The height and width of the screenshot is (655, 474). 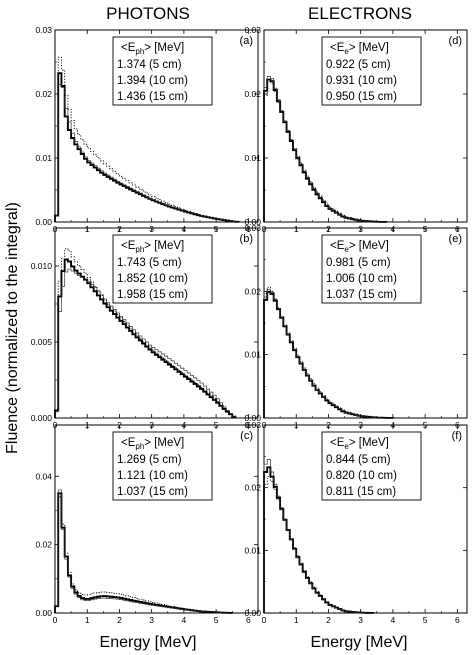 What do you see at coordinates (43, 476) in the screenshot?
I see `y-tick-label: 0.04` at bounding box center [43, 476].